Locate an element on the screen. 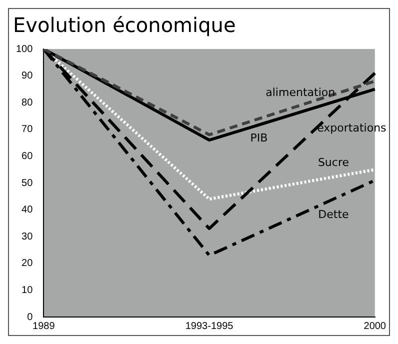 The height and width of the screenshot is (344, 398). y-tick-label: 10 is located at coordinates (28, 290).